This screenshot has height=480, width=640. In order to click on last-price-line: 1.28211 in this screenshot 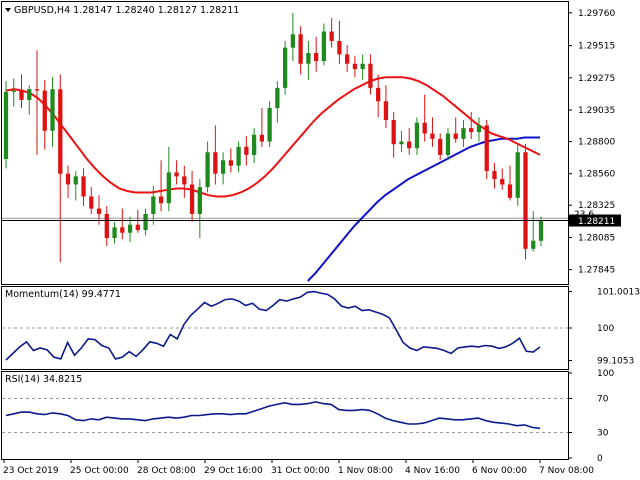, I will do `click(311, 220)`.